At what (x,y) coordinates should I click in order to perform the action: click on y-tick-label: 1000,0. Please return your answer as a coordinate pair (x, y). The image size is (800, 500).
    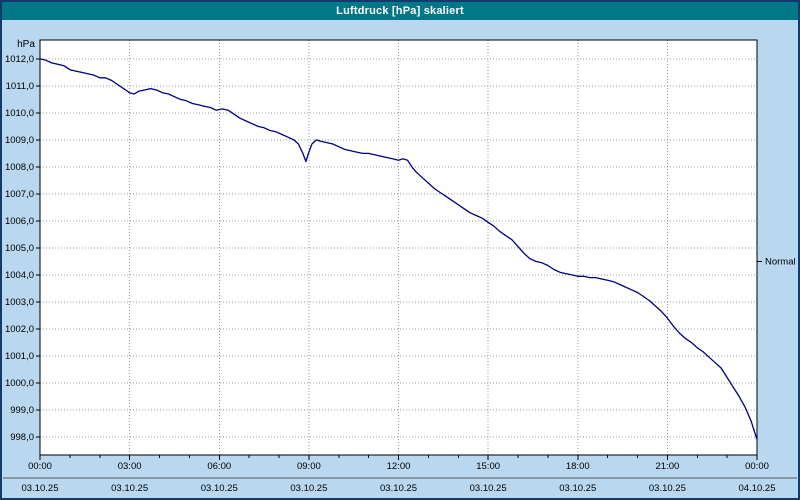
    Looking at the image, I should click on (19, 383).